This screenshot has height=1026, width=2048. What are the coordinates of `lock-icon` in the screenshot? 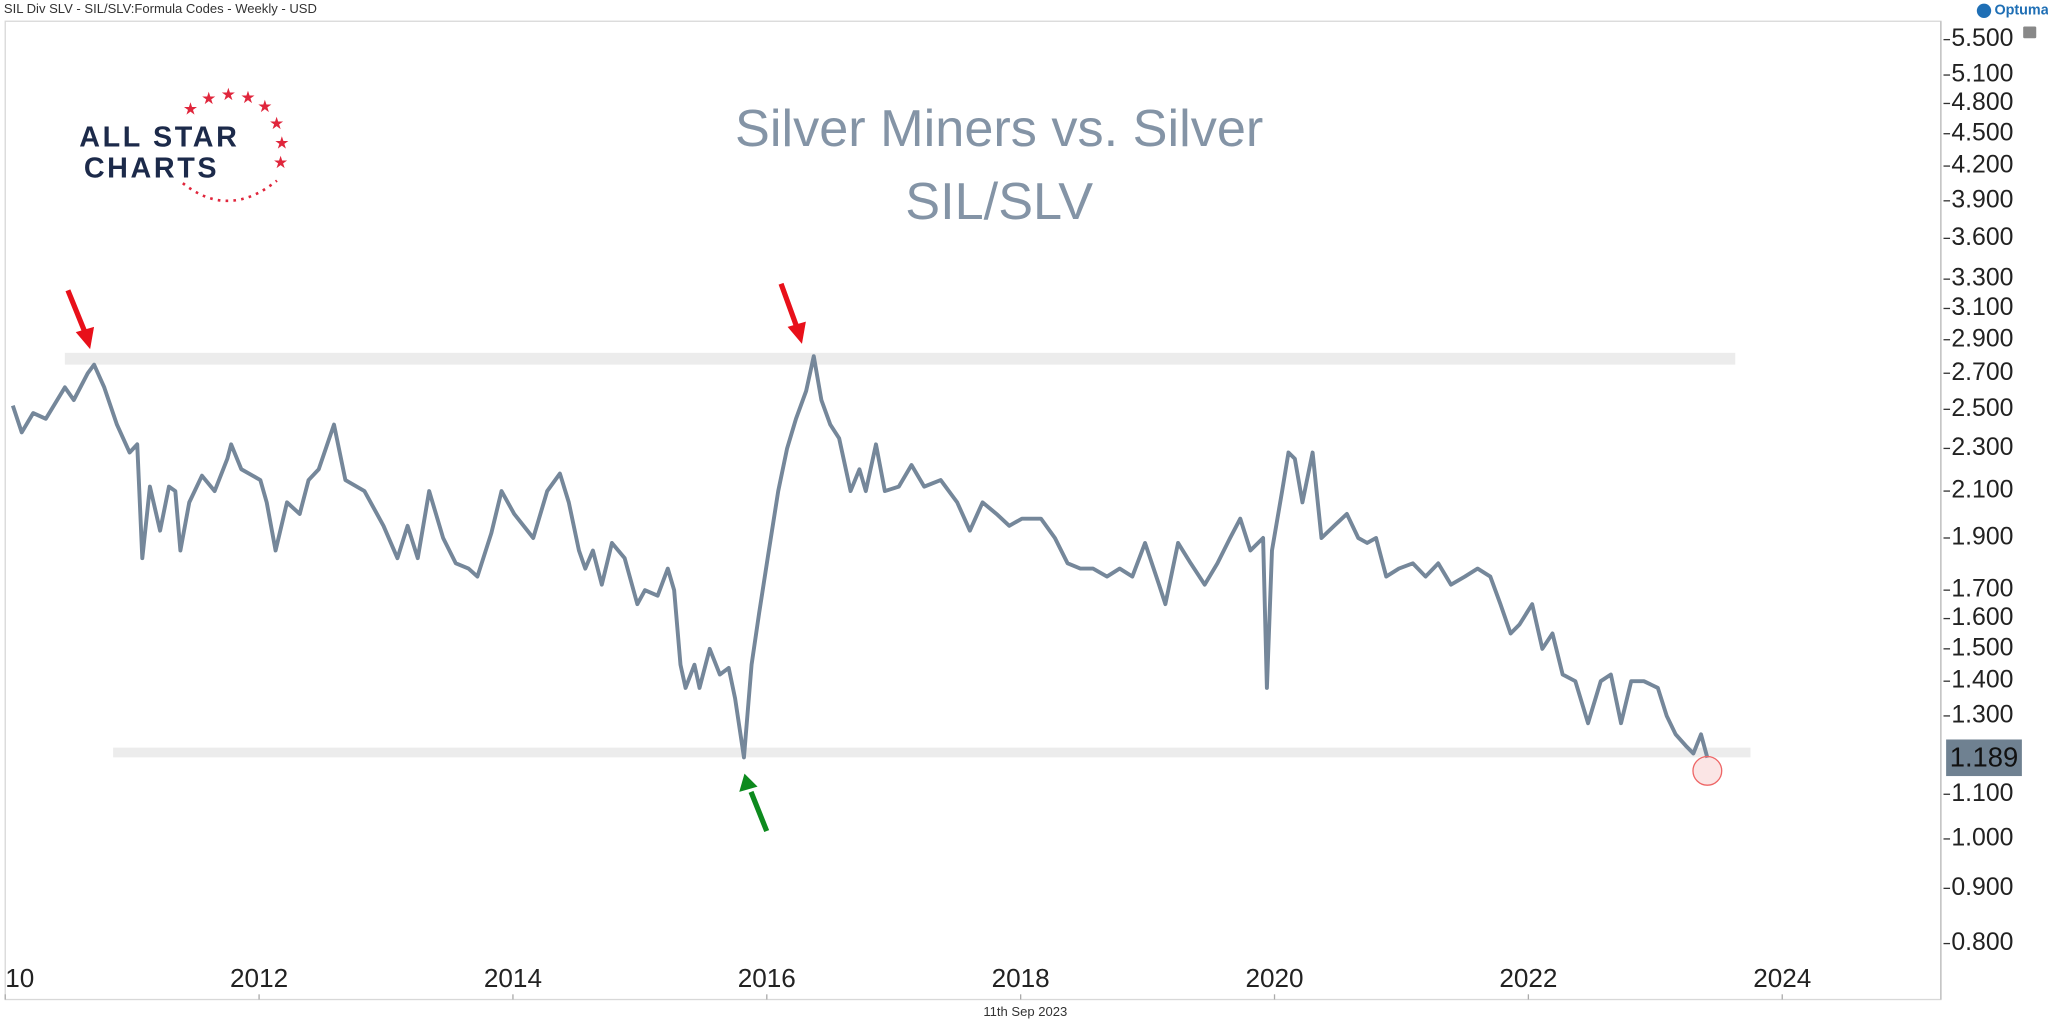 It's located at (2030, 32).